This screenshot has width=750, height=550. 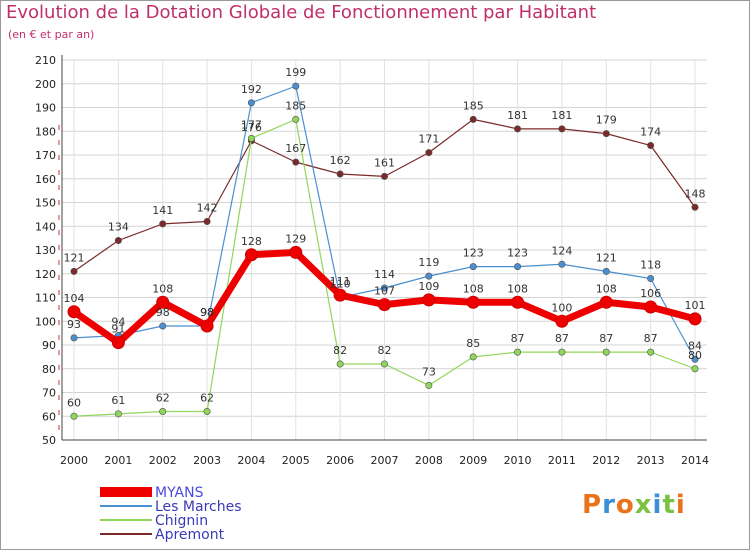 I want to click on data-label: 73, so click(x=429, y=371).